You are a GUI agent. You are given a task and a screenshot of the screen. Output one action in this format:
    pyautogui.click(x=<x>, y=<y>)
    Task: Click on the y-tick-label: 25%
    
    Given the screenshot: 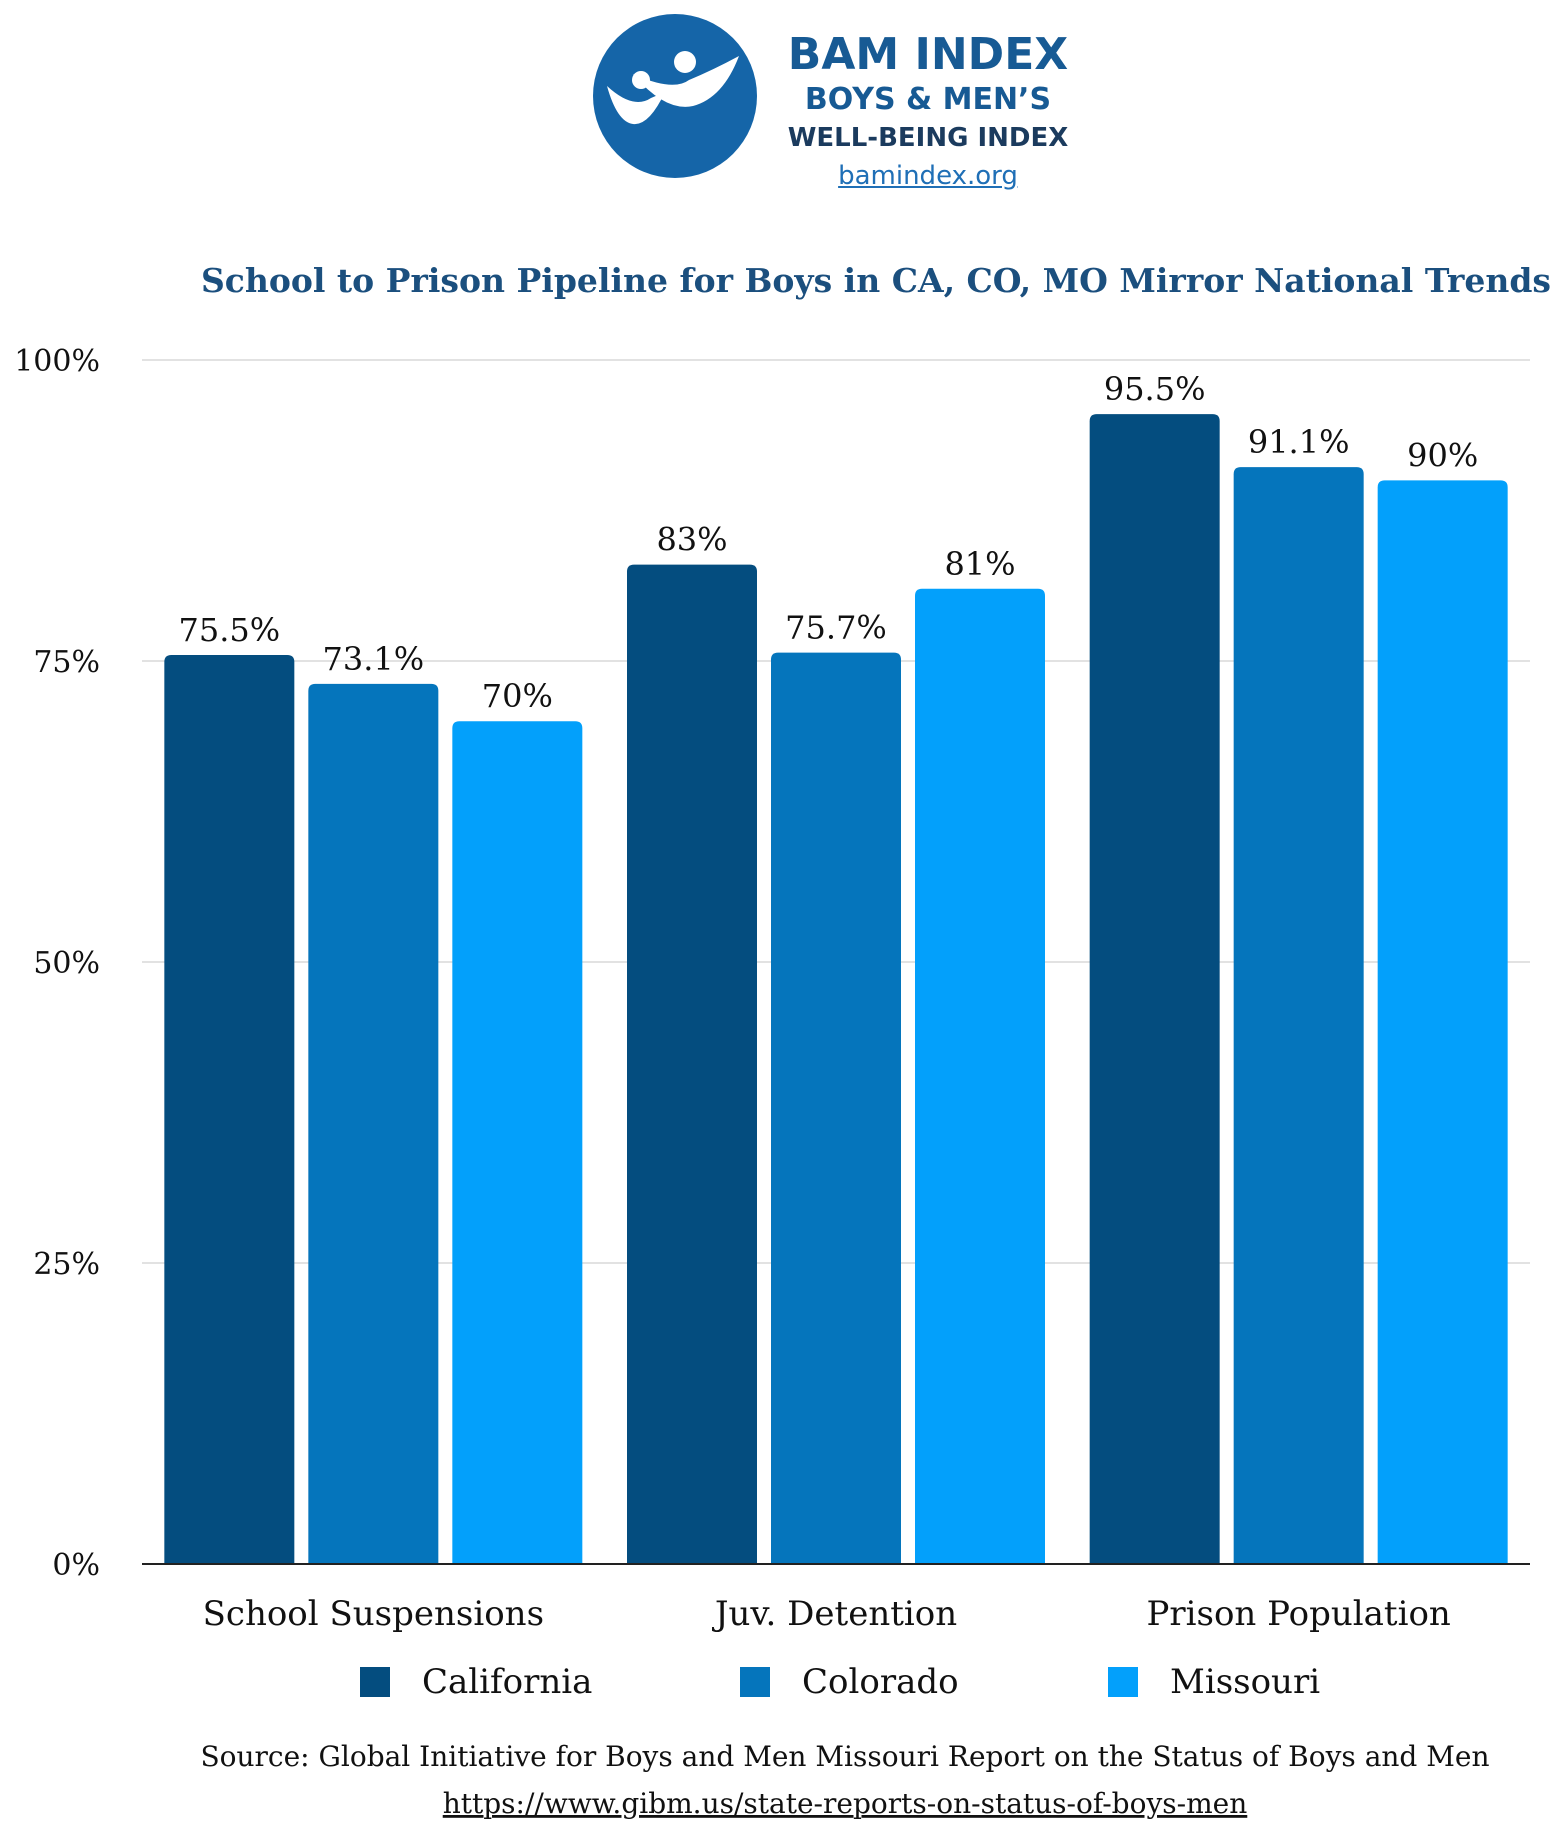 What is the action you would take?
    pyautogui.click(x=66, y=1264)
    